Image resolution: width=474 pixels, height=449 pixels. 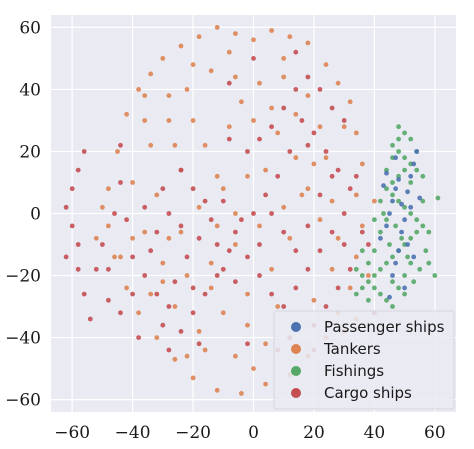 I want to click on y-tick-label: −20, so click(x=23, y=277).